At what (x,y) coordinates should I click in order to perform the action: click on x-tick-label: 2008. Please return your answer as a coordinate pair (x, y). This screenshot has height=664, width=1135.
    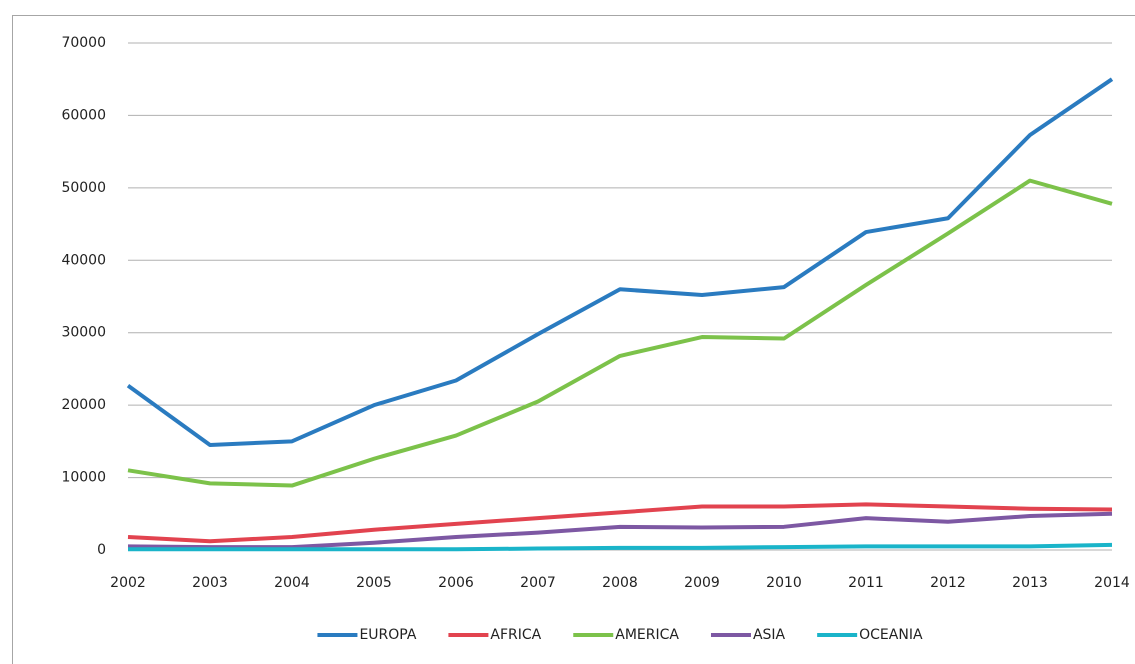
    Looking at the image, I should click on (620, 583).